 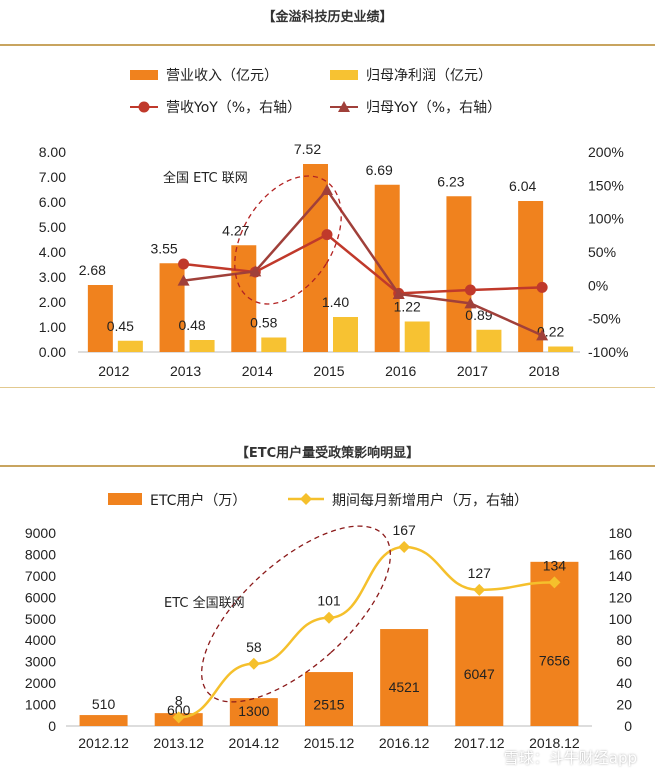 I want to click on y-left-tick: 5000, so click(x=40, y=619).